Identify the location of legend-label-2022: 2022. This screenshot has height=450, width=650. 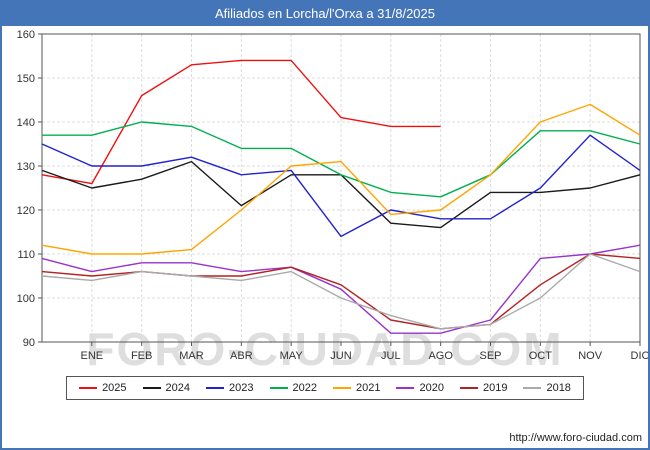
(304, 388).